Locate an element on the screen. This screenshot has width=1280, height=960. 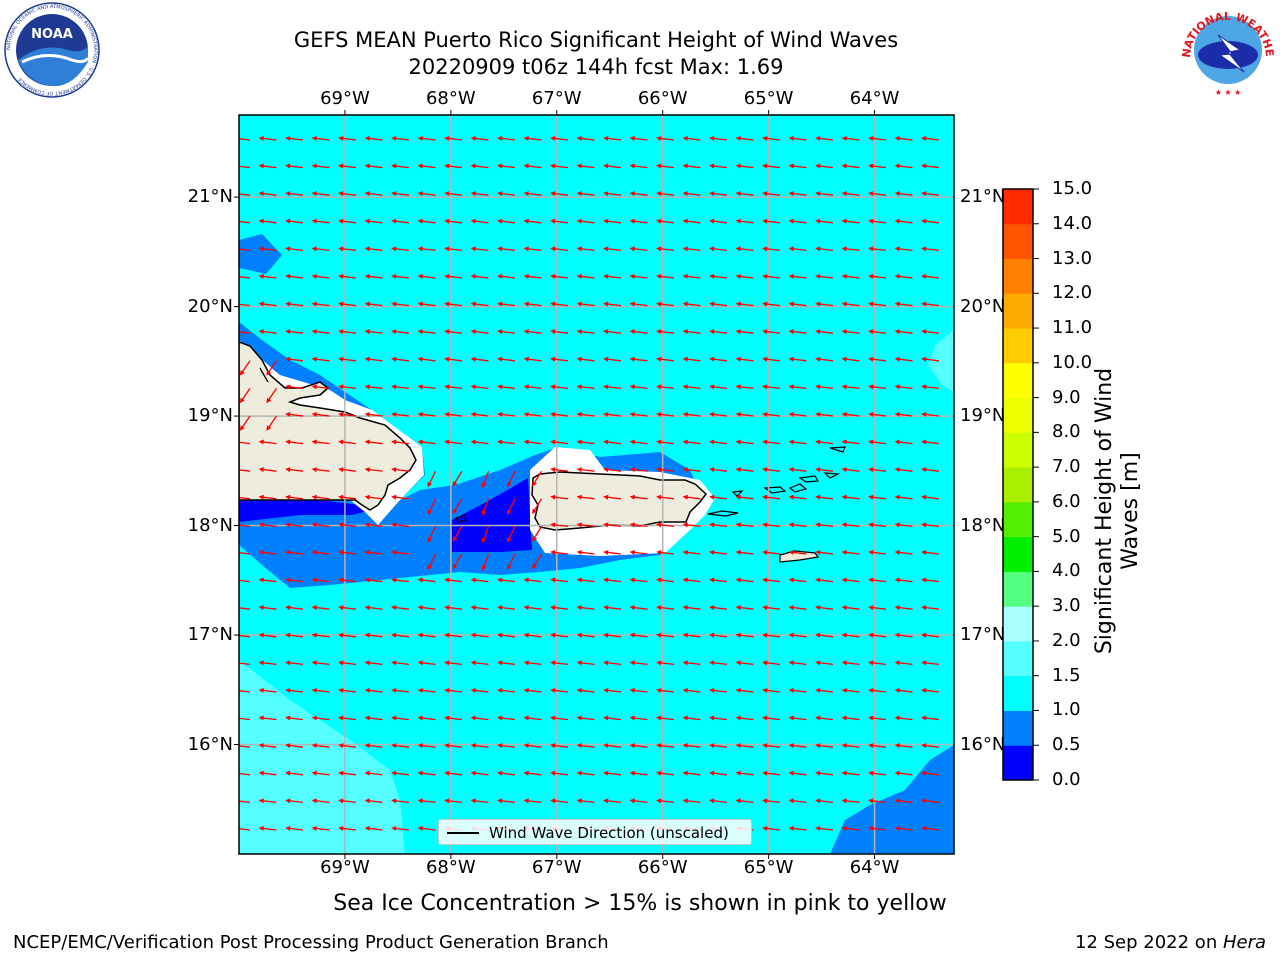
light-wave-region-southwest is located at coordinates (322, 757).